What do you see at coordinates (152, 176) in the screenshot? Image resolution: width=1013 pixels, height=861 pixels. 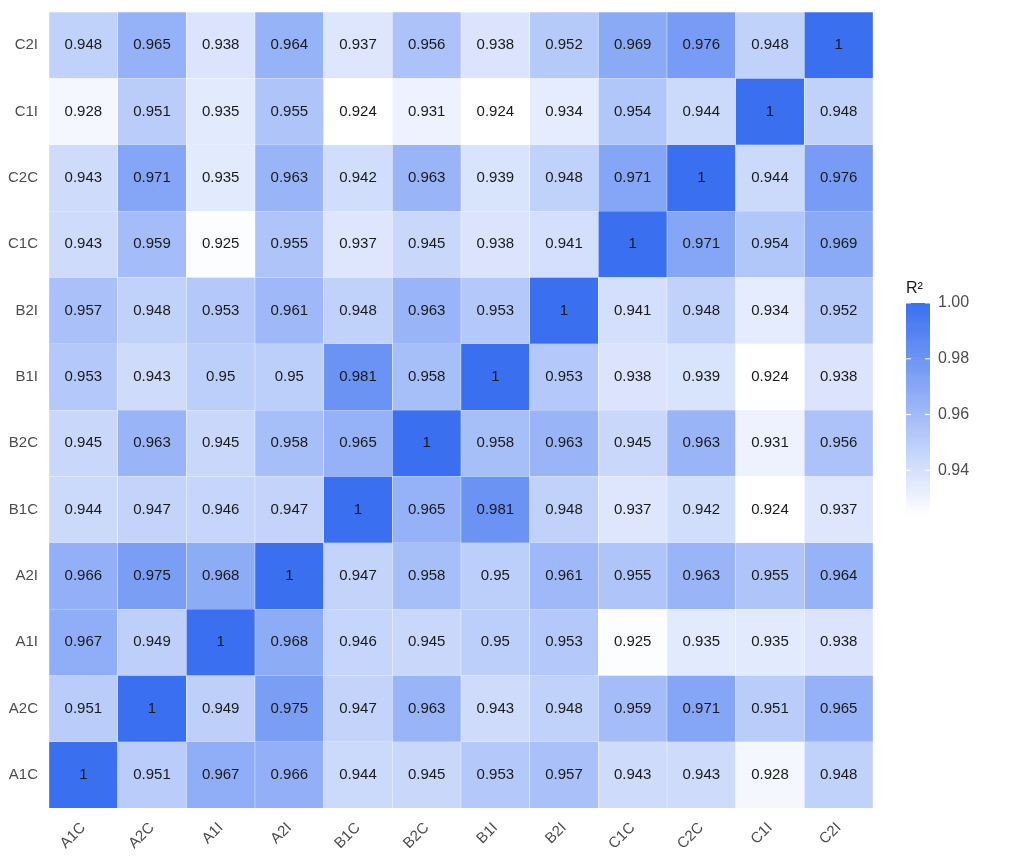 I see `data-label: 0.971` at bounding box center [152, 176].